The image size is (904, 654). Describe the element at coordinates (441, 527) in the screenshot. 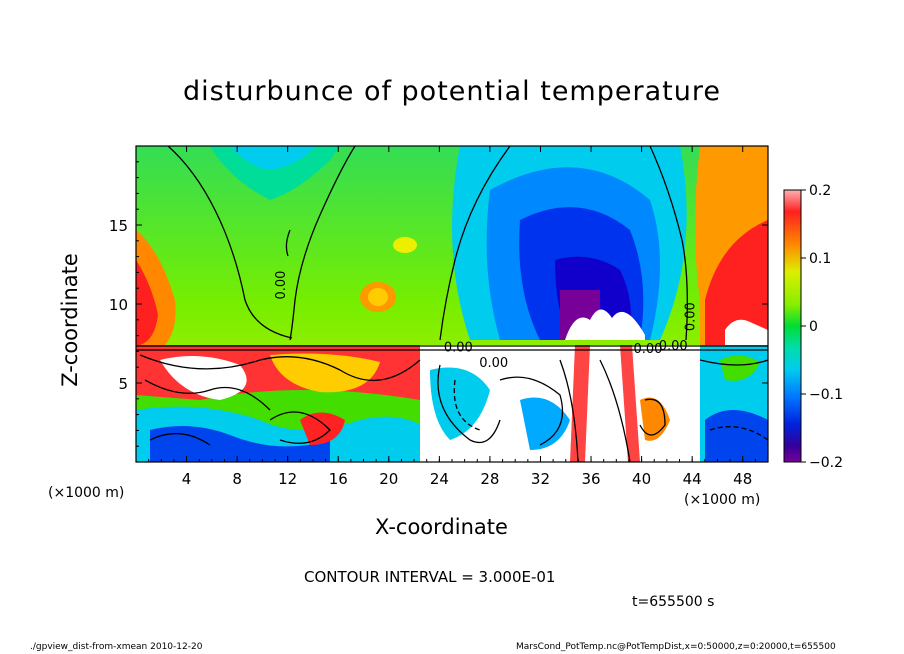

I see `x-axis-label: X-coordinate` at that location.